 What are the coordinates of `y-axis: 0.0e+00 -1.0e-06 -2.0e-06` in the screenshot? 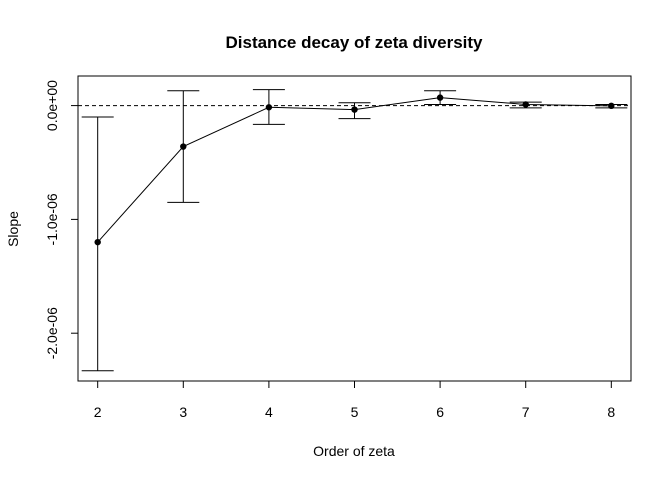 It's located at (61, 219).